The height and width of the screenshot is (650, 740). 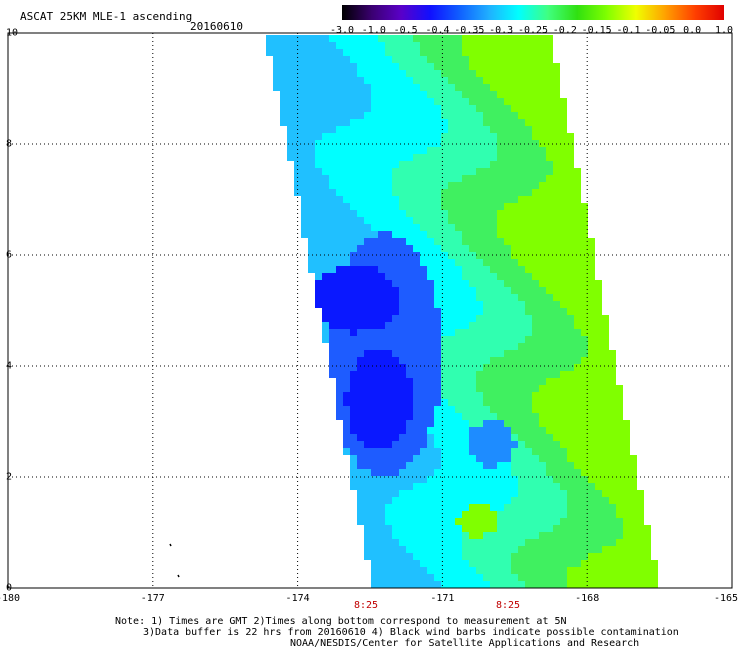 What do you see at coordinates (469, 30) in the screenshot?
I see `colorbar-label: -0.35` at bounding box center [469, 30].